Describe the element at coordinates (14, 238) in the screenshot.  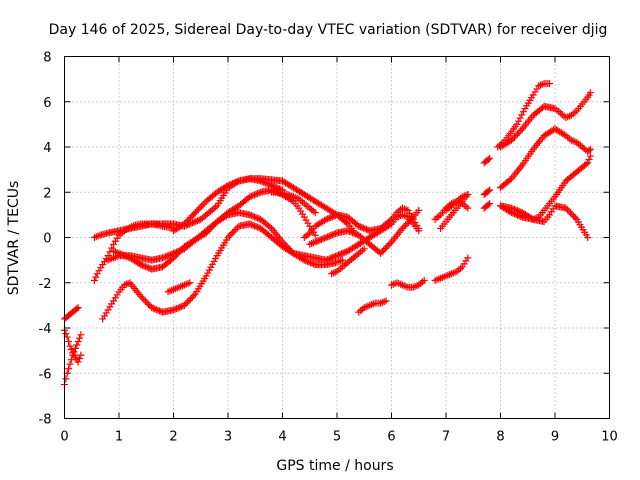
I see `y-axis-label: SDTVAR / TECUs` at that location.